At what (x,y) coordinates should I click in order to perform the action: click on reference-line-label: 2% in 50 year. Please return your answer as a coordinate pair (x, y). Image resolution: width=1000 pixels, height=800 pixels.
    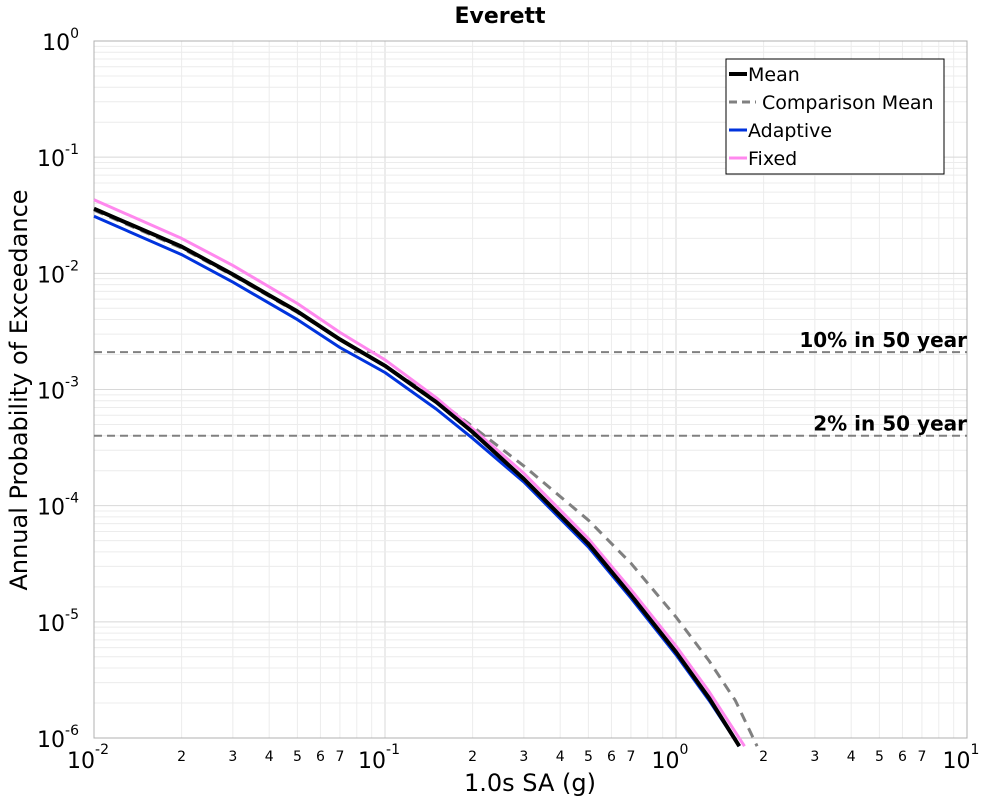
    Looking at the image, I should click on (890, 424).